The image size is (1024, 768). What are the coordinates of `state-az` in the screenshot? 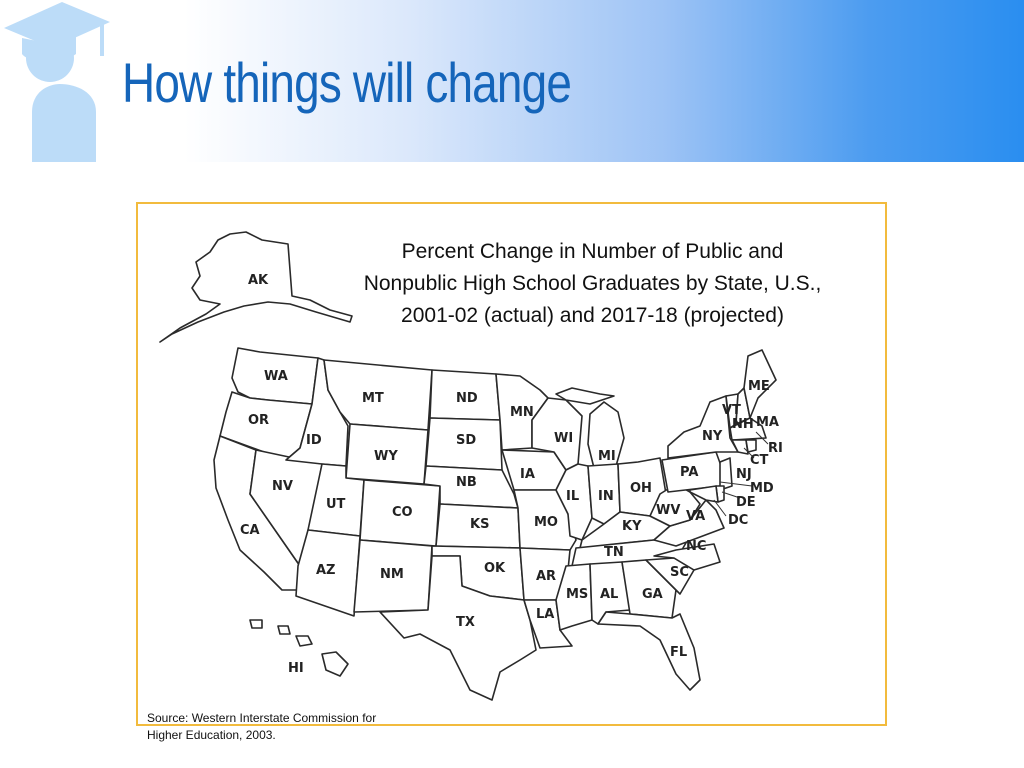 It's located at (328, 573).